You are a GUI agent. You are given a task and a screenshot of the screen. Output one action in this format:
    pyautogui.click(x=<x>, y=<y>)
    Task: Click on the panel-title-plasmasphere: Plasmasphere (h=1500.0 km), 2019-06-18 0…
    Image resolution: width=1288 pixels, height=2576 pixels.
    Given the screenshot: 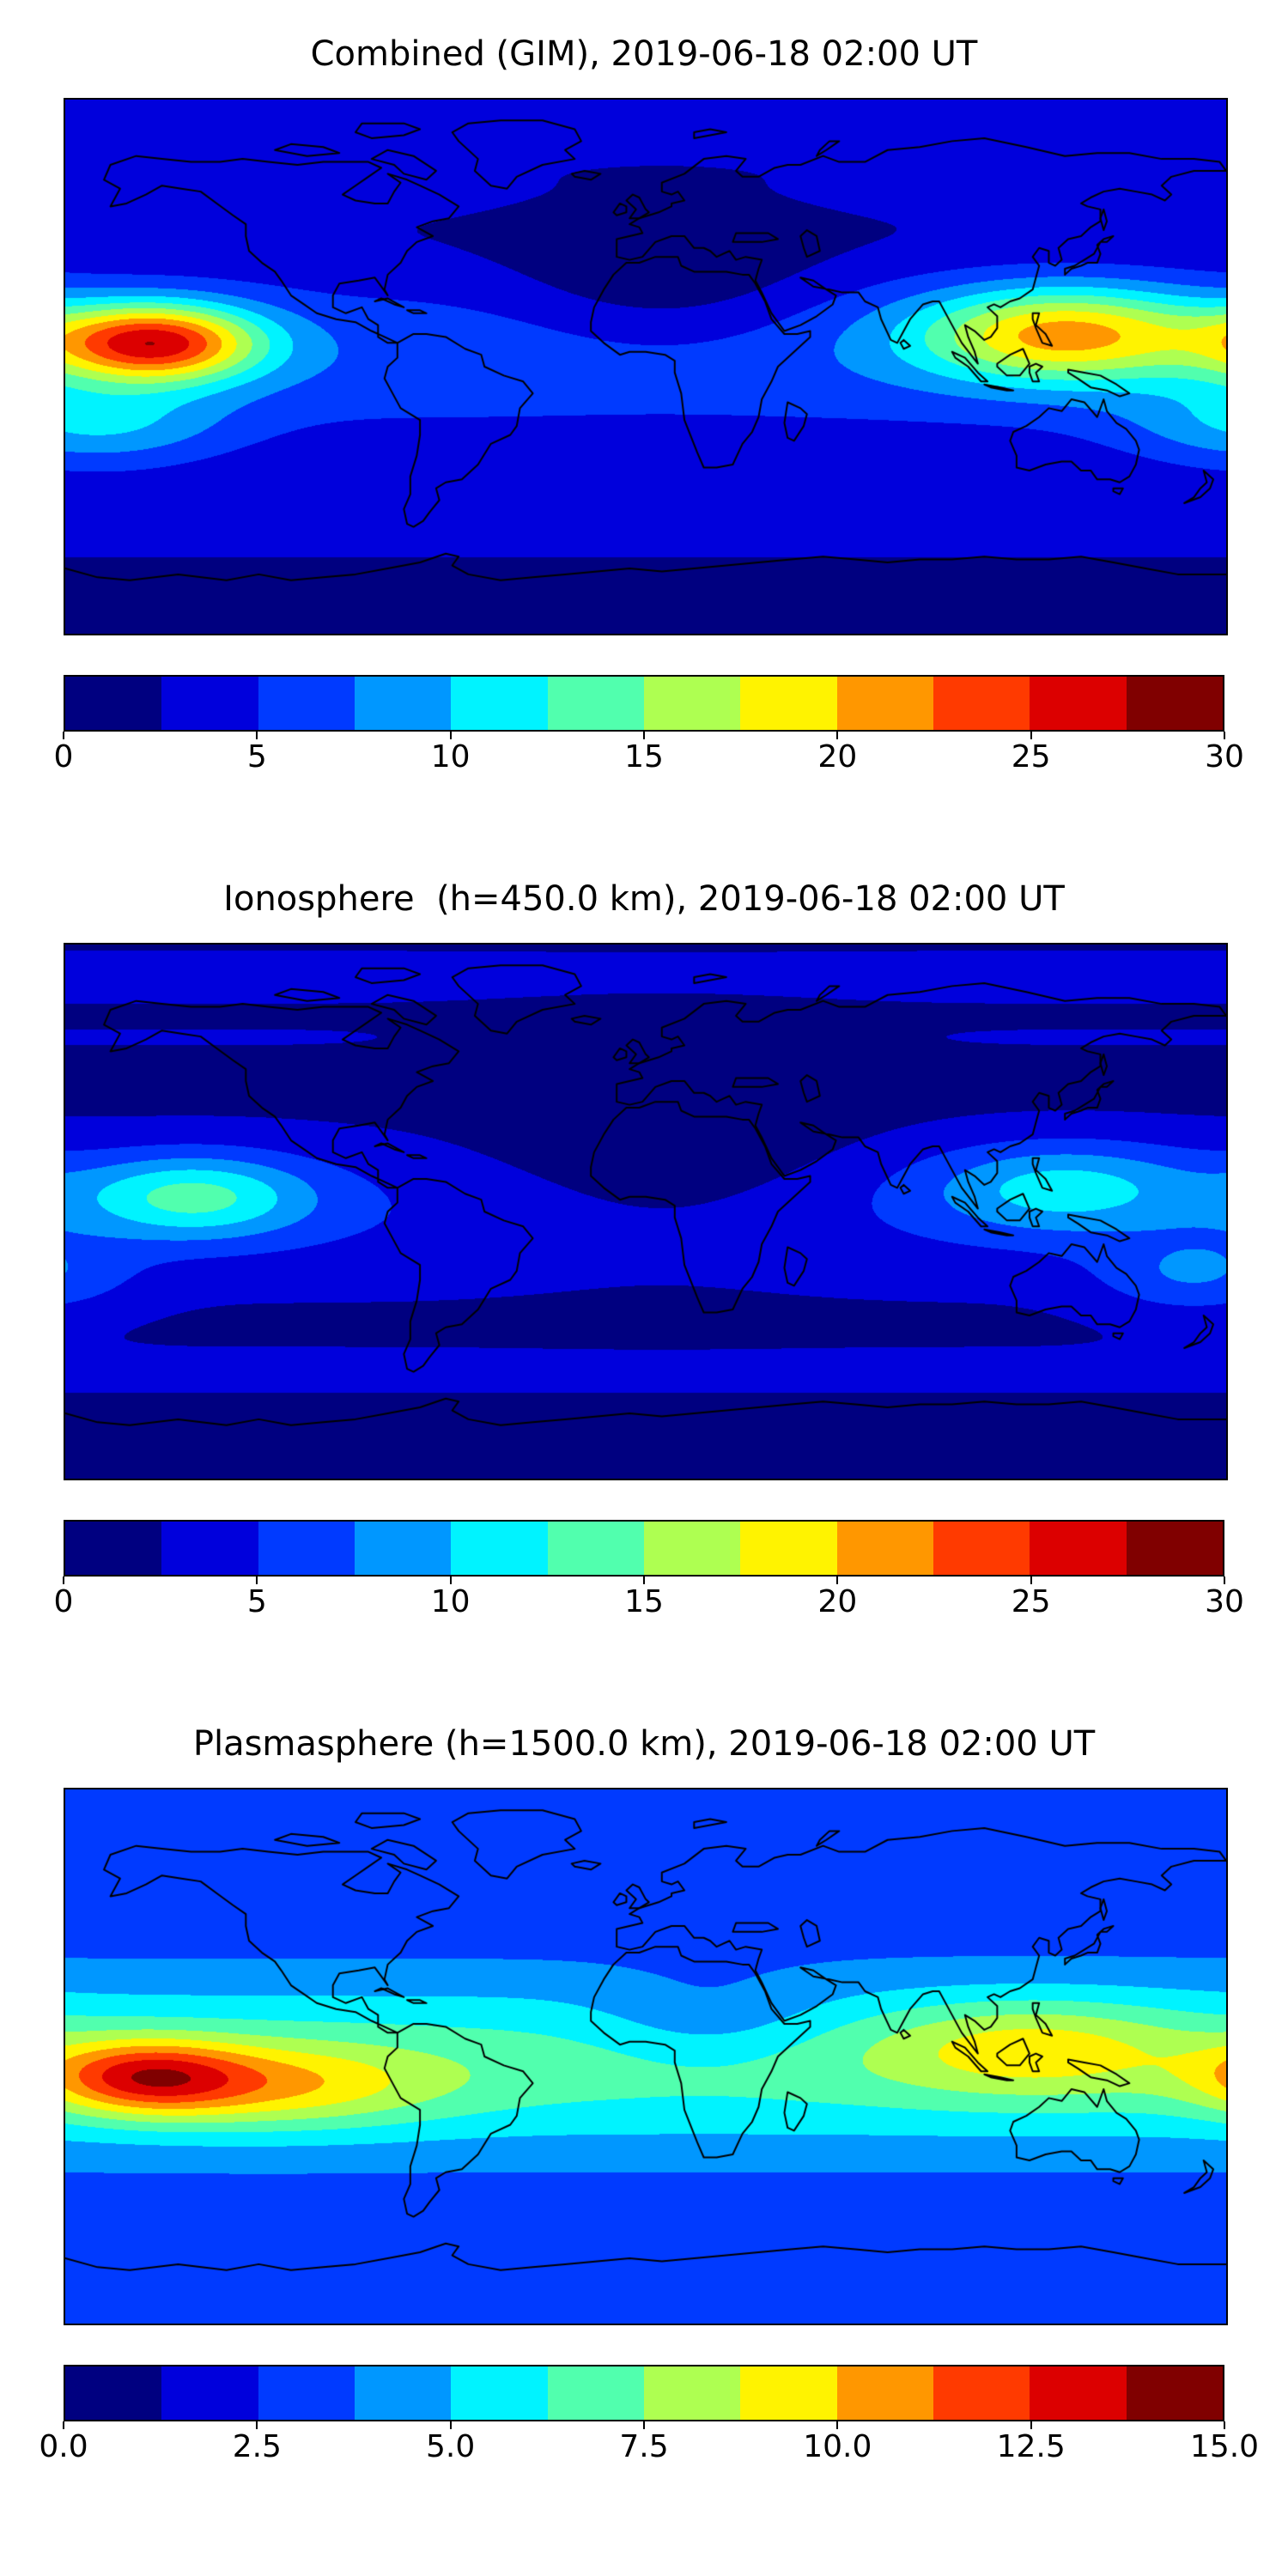 What is the action you would take?
    pyautogui.click(x=644, y=1744)
    